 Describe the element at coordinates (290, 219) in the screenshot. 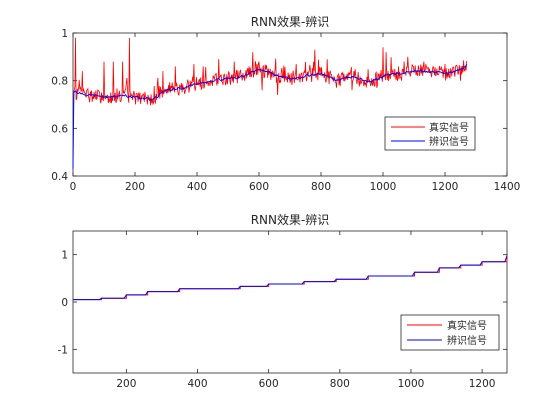

I see `bottom-subplot-title: RNN效果-辨识` at that location.